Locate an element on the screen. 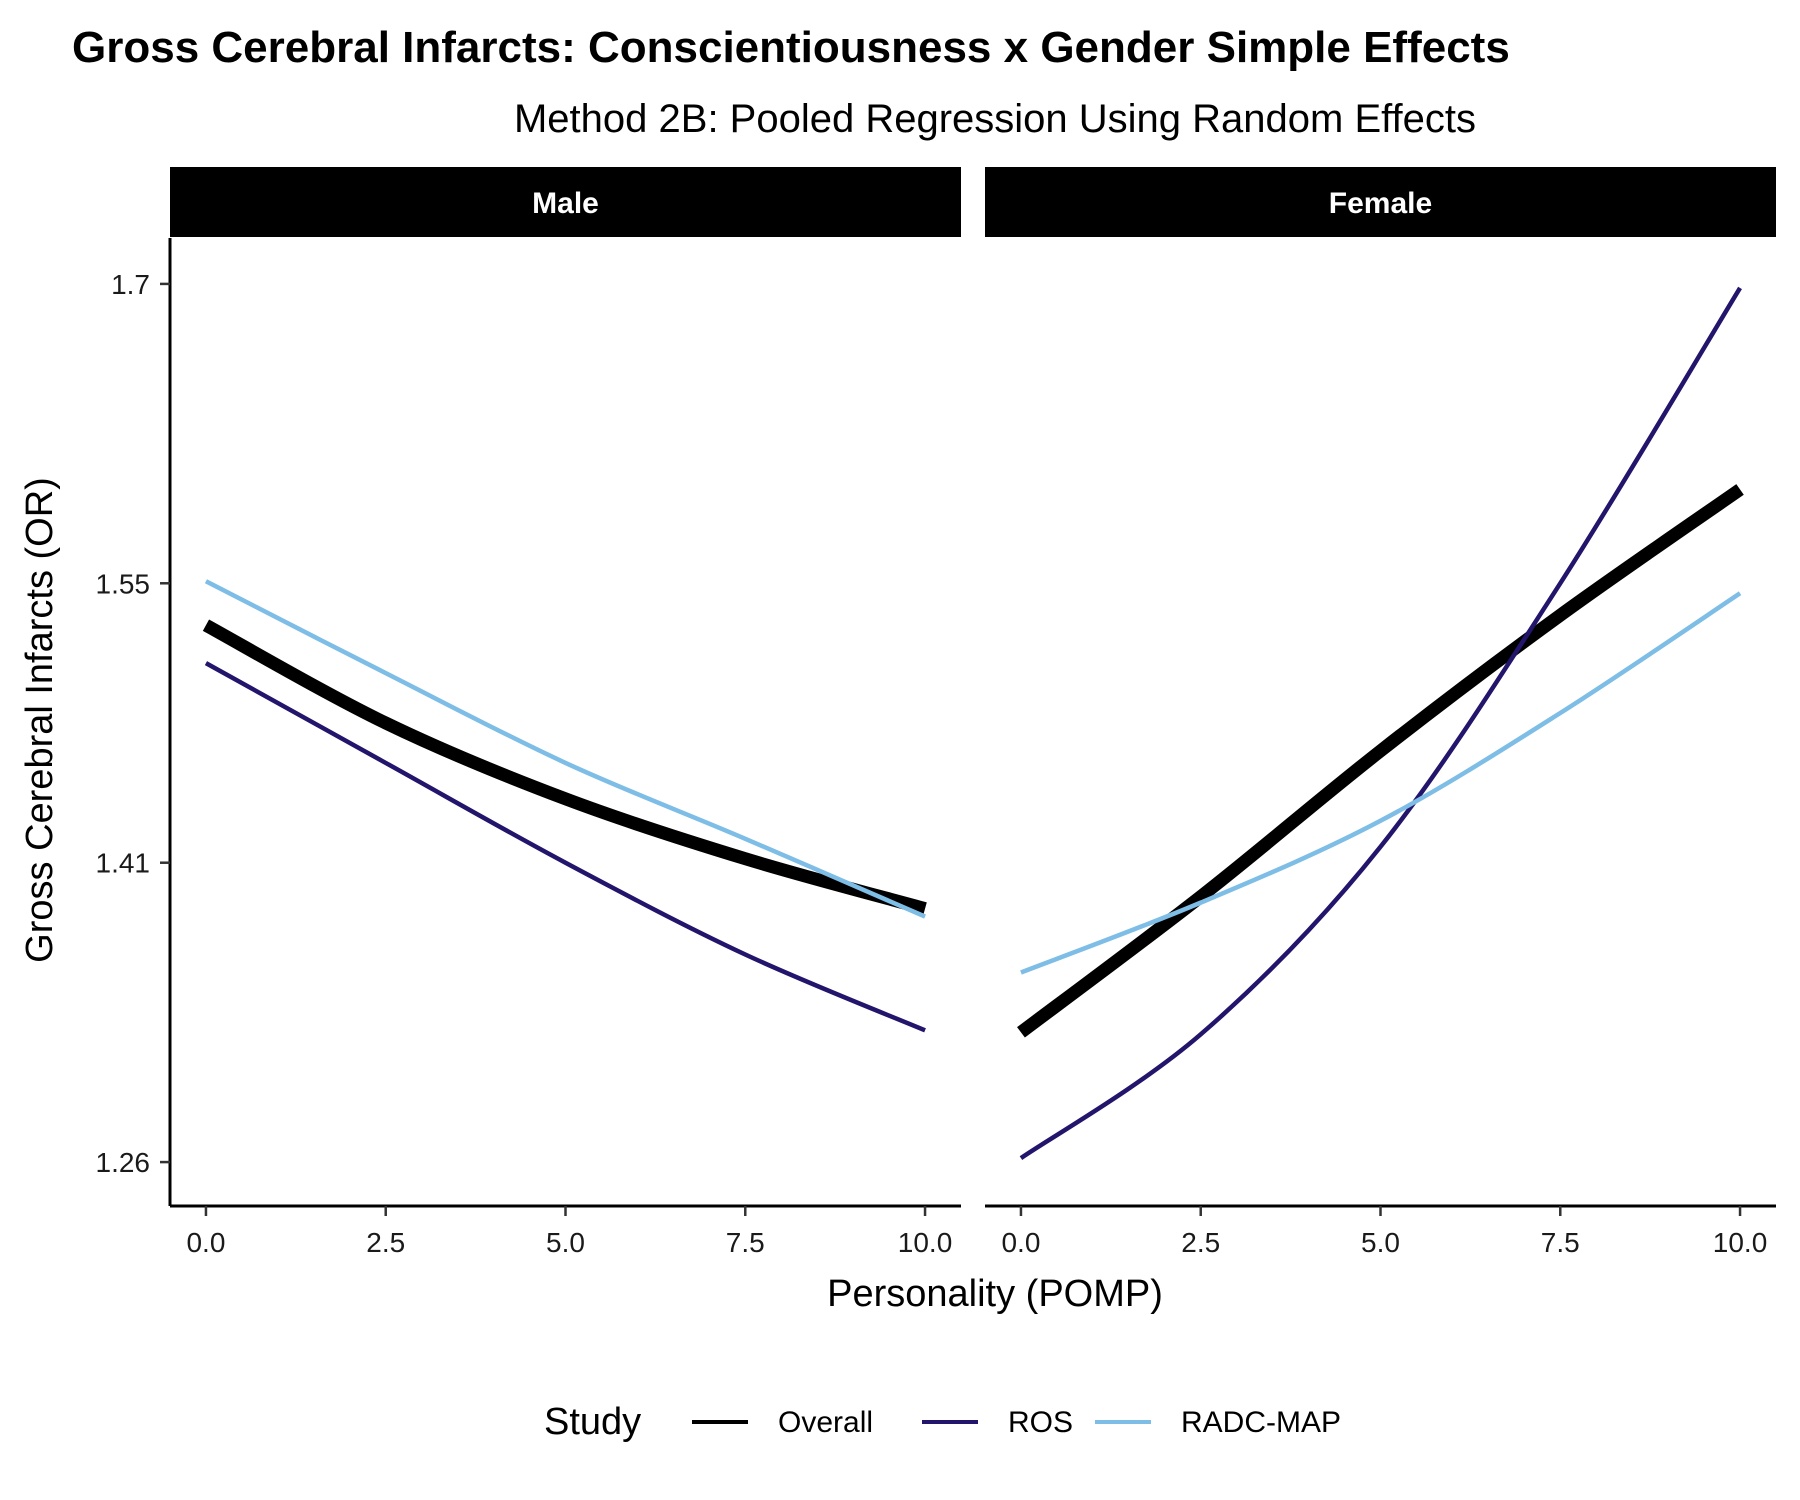 This screenshot has width=1800, height=1500. series-line-overall-female is located at coordinates (1380, 761).